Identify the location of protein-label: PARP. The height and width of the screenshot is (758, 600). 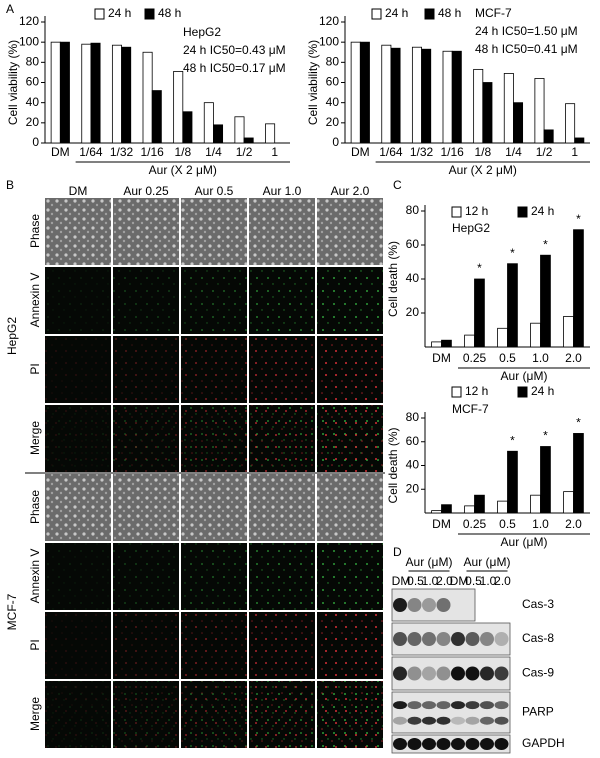
(538, 712).